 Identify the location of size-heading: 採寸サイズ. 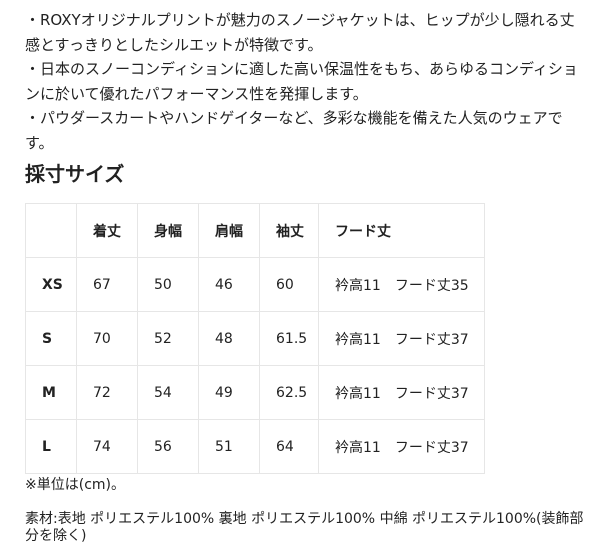
(75, 174).